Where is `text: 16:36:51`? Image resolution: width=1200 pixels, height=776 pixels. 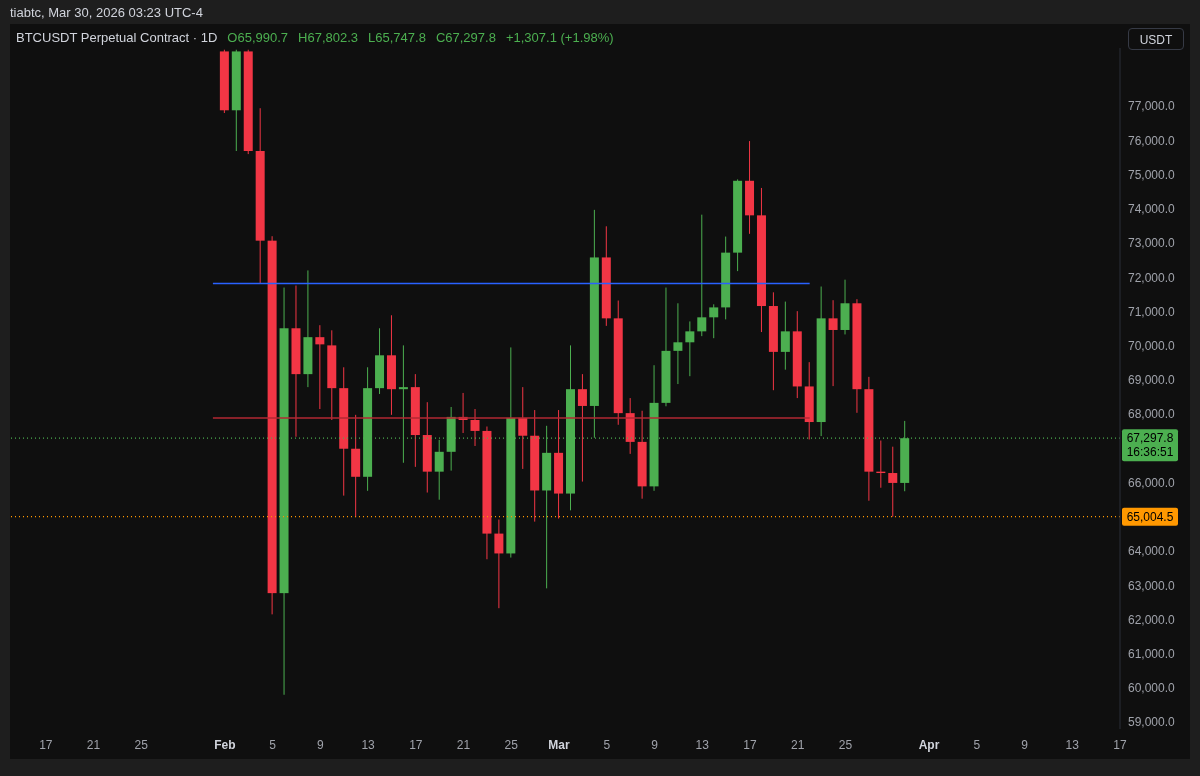
text: 16:36:51 is located at coordinates (1150, 452).